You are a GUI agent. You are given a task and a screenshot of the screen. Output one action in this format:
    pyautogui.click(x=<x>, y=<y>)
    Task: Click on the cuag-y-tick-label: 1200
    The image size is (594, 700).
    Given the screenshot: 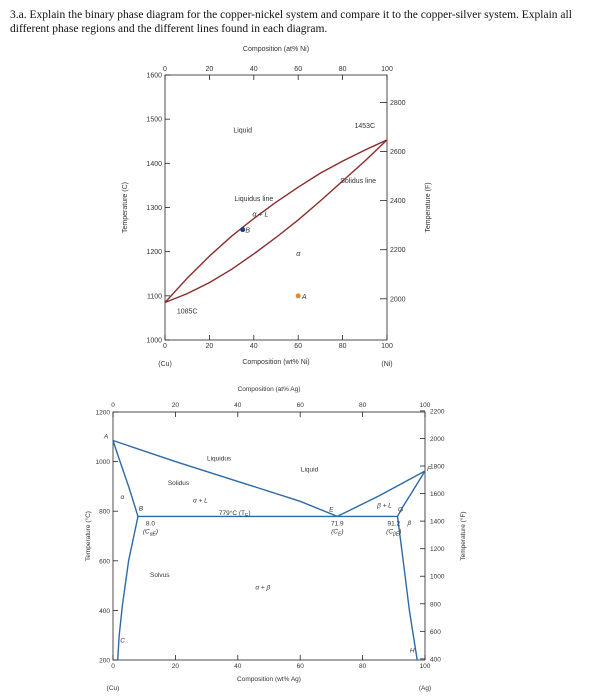 What is the action you would take?
    pyautogui.click(x=103, y=413)
    